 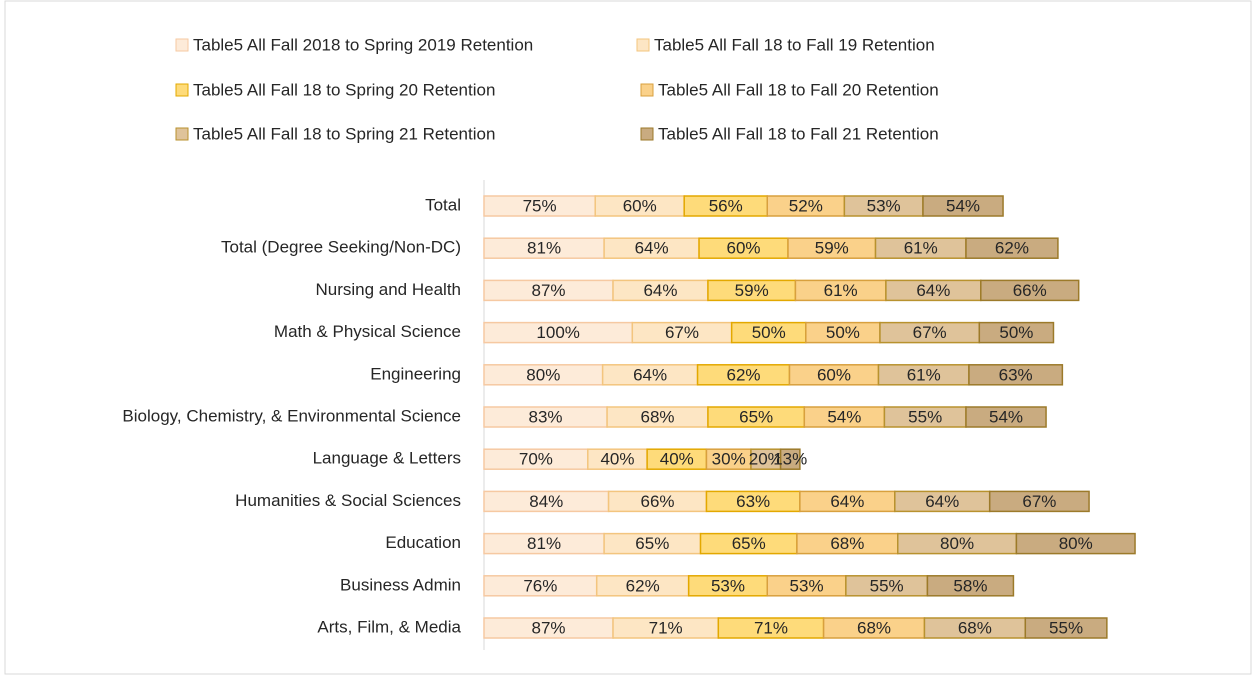 What do you see at coordinates (798, 133) in the screenshot?
I see `legend-label: Table5 All Fall 18 to Fall 21 Retention` at bounding box center [798, 133].